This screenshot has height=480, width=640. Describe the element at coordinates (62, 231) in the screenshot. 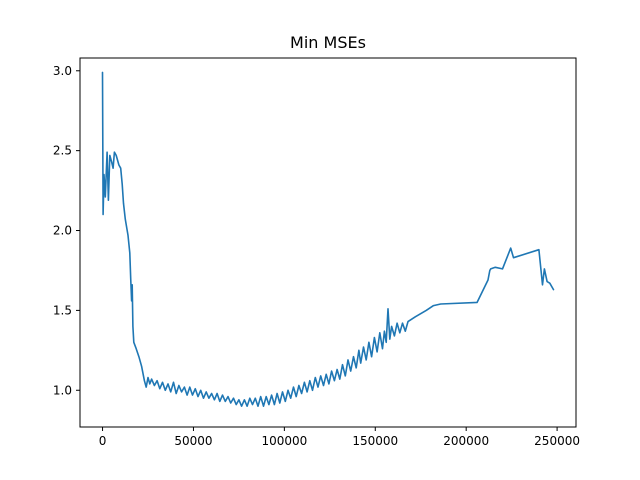

I see `y-tick-label: 2.0` at that location.